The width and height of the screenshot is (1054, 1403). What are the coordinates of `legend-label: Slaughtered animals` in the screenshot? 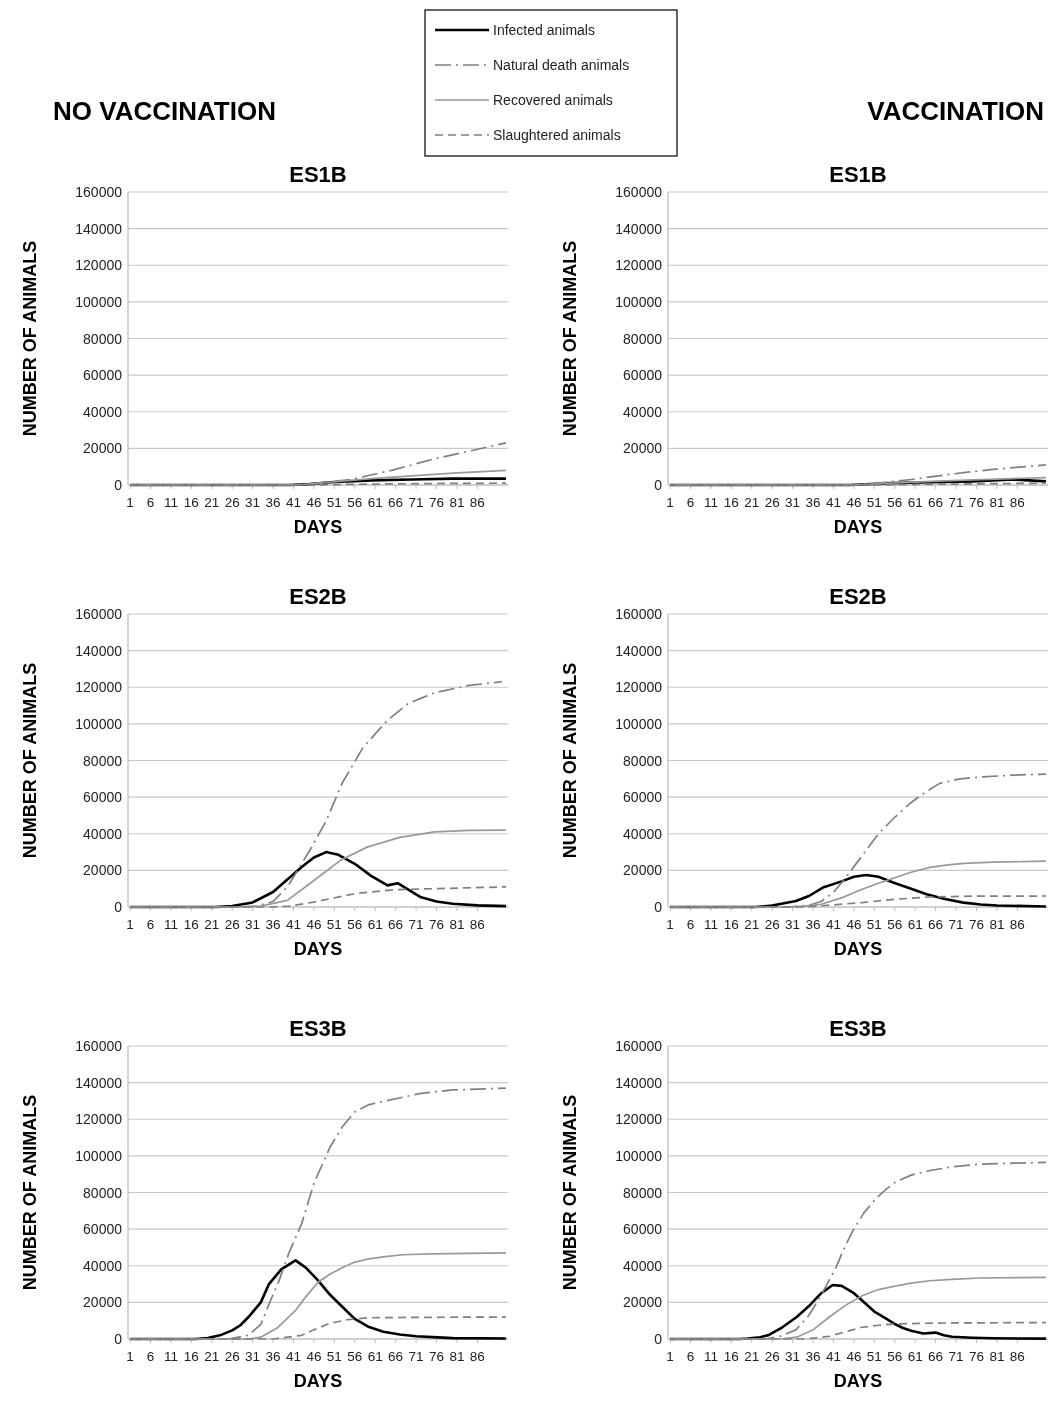 It's located at (557, 135).